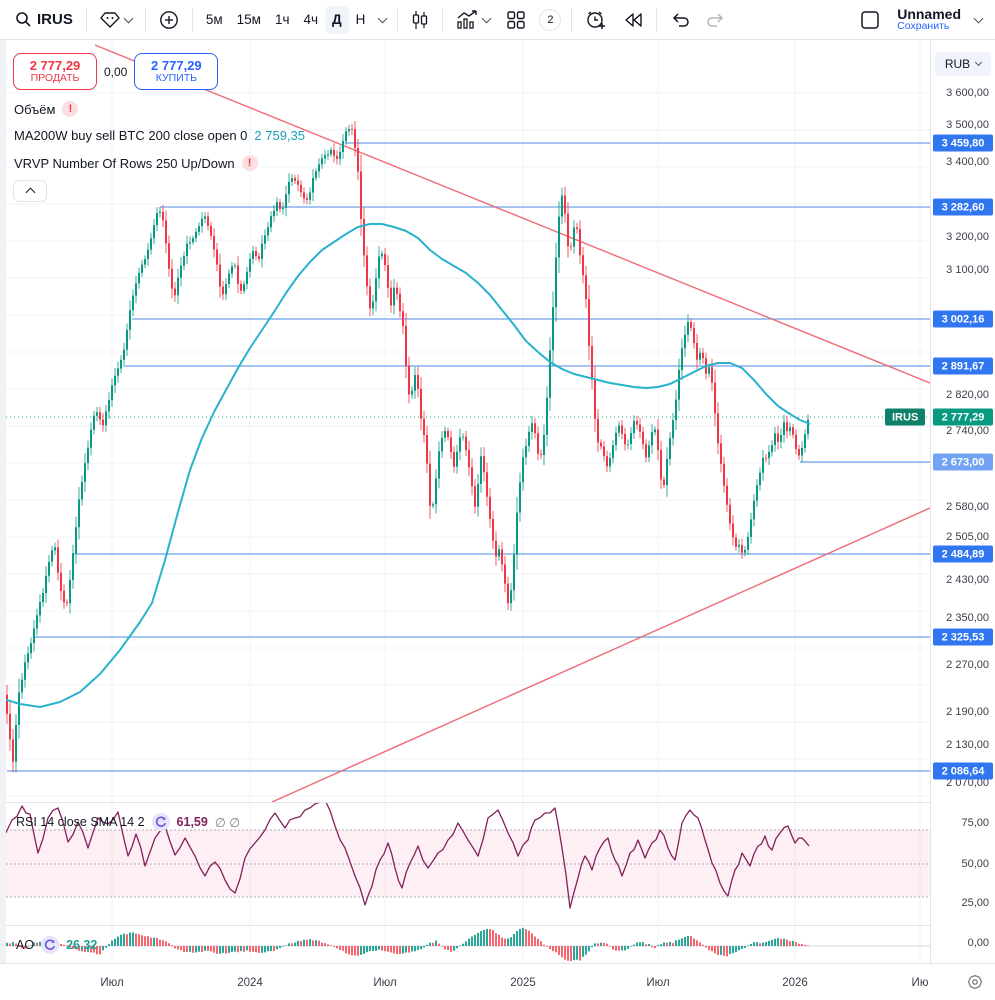 The width and height of the screenshot is (995, 1000). I want to click on time-label: Ию, so click(920, 983).